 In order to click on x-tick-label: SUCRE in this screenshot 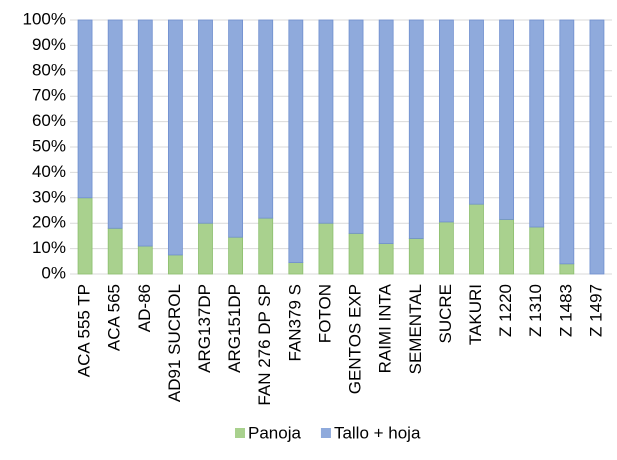, I will do `click(445, 314)`.